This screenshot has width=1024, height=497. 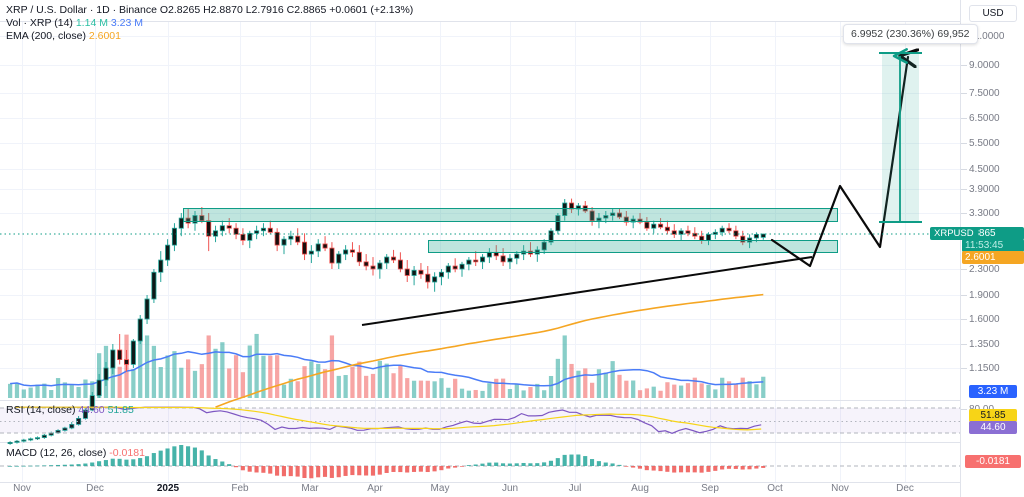 I want to click on trendline-support, so click(x=587, y=291).